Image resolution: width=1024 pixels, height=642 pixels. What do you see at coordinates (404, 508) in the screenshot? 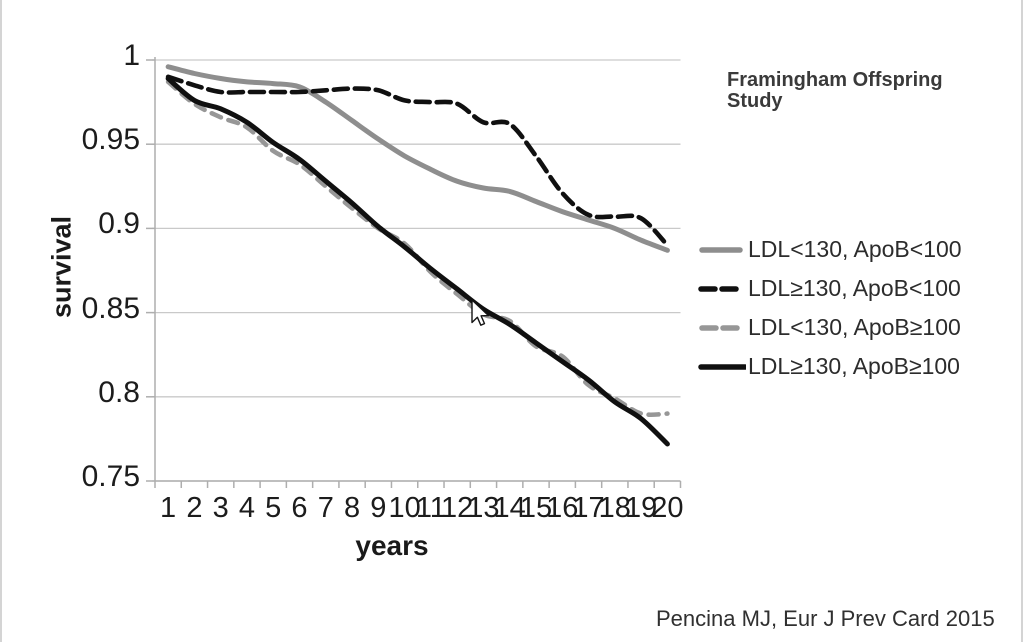
I see `x-tick-label: 10` at bounding box center [404, 508].